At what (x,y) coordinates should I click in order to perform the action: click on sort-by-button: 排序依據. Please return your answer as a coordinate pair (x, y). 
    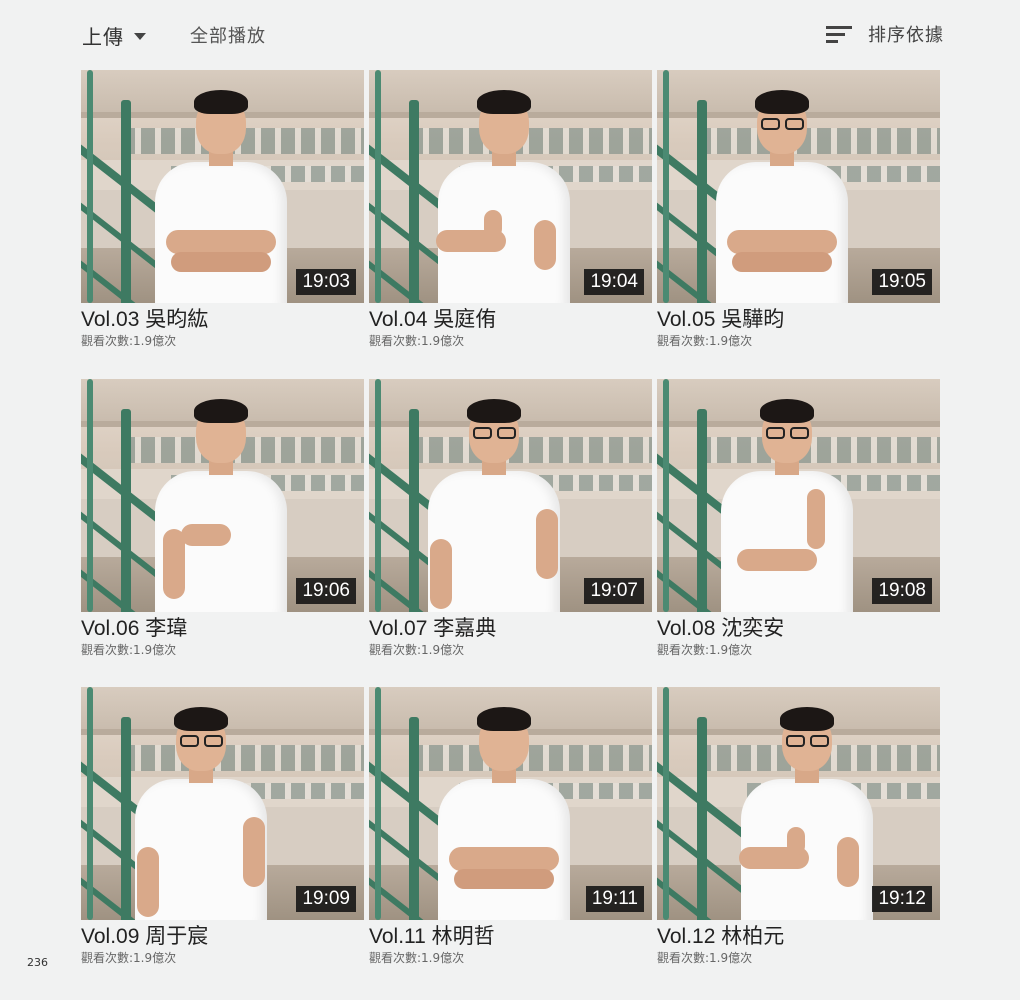
    Looking at the image, I should click on (885, 34).